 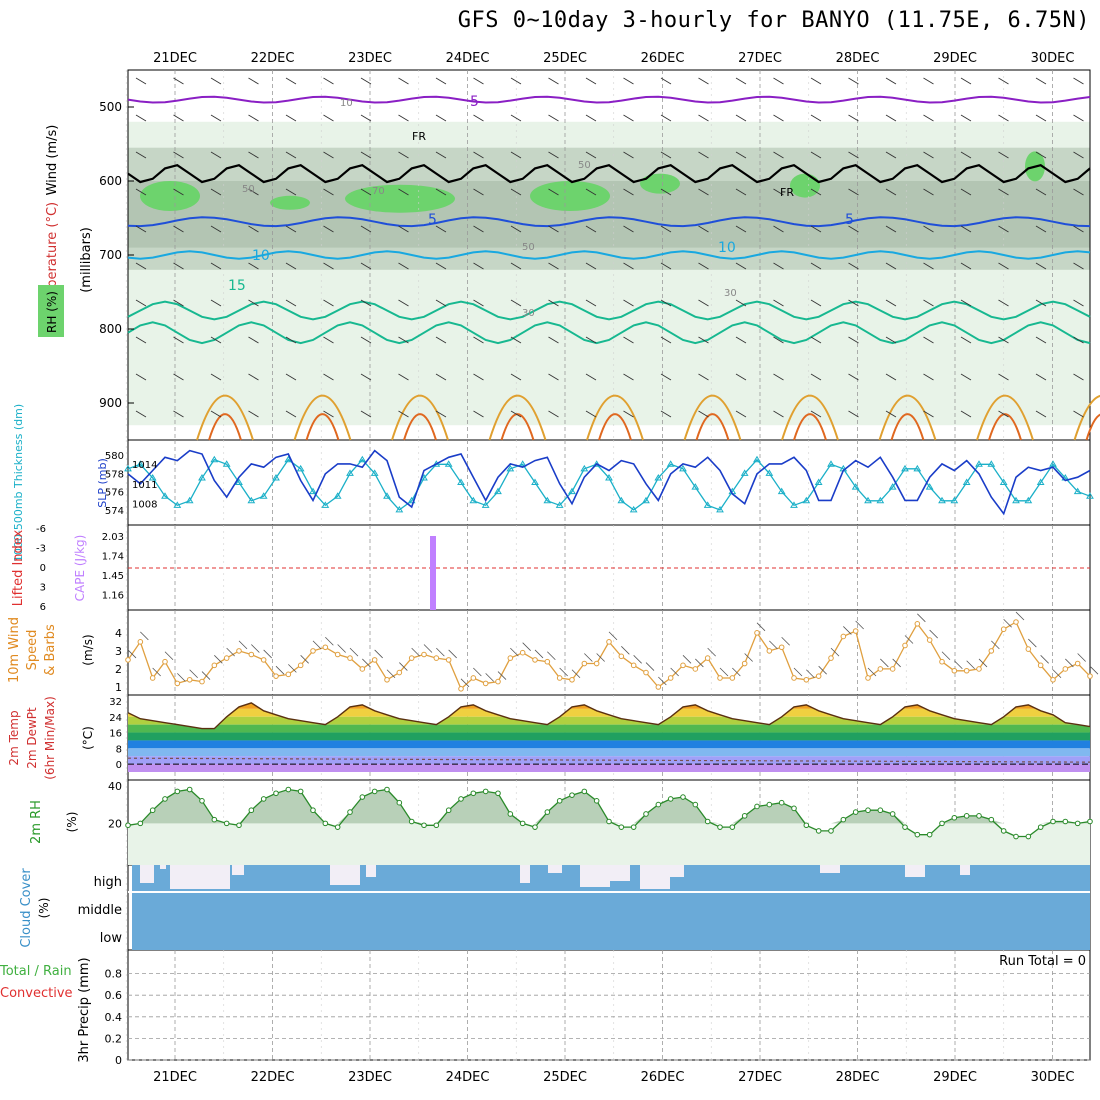 I want to click on pressure-tick-label: 700, so click(x=110, y=255).